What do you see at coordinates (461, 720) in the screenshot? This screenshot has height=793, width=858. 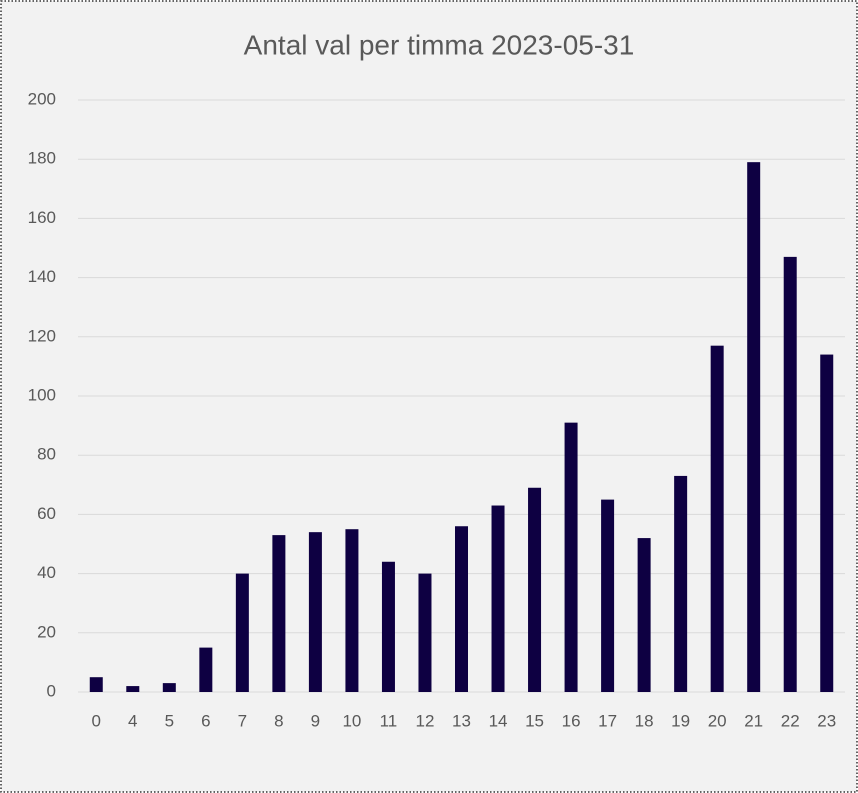 I see `x-tick-label: 13` at bounding box center [461, 720].